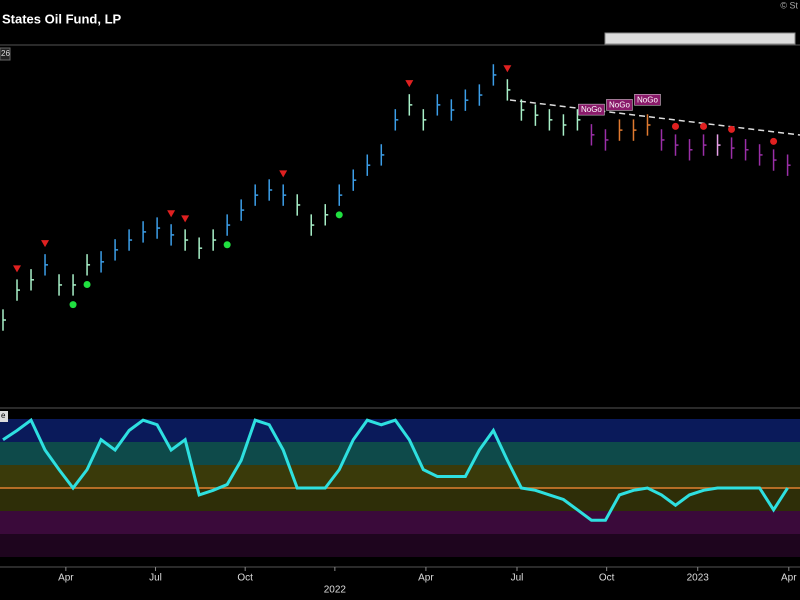  I want to click on badge: 26, so click(5, 53).